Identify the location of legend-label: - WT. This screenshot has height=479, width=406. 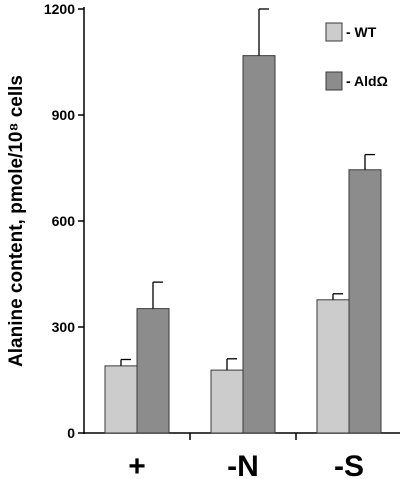
(361, 32).